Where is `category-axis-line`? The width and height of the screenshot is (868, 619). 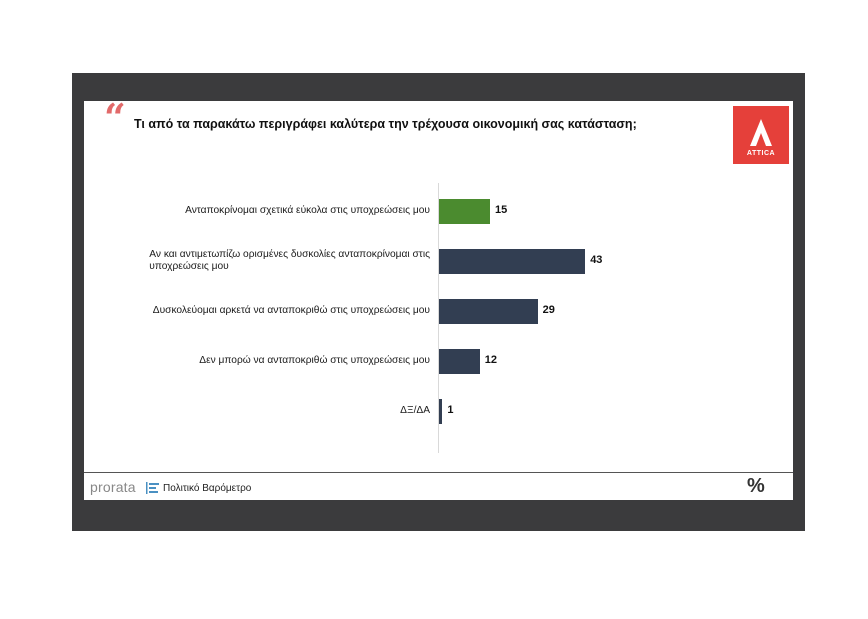 category-axis-line is located at coordinates (438, 318).